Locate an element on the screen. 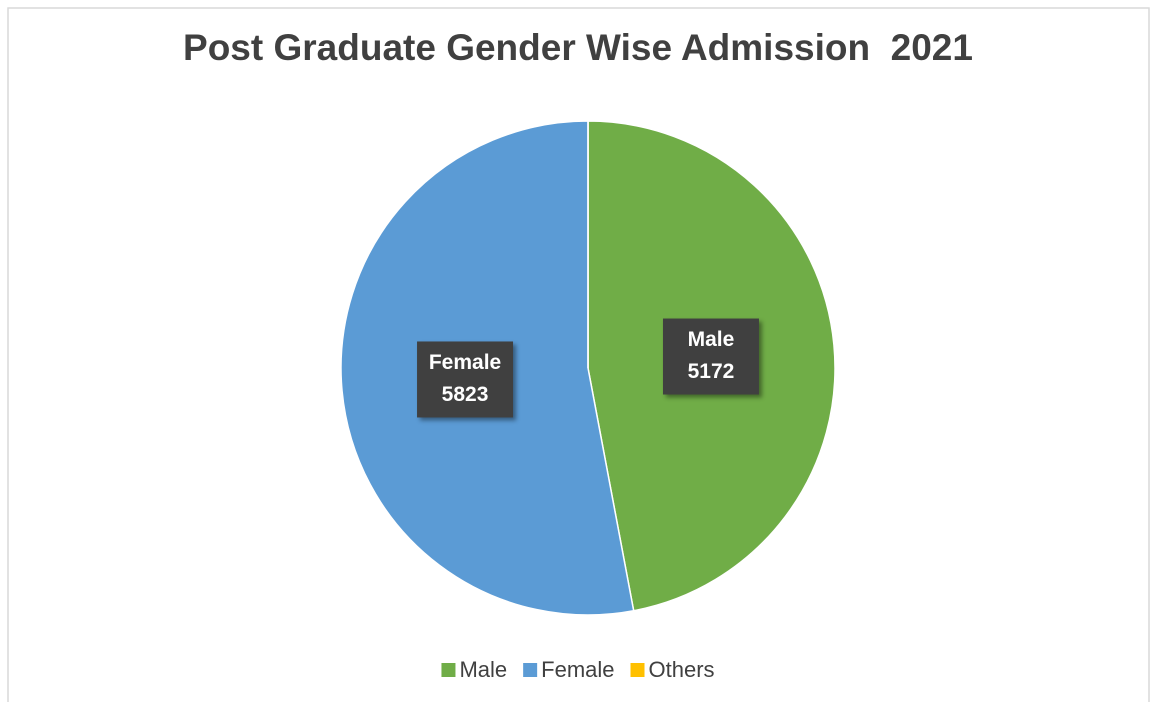  legend: Male Female Others is located at coordinates (578, 670).